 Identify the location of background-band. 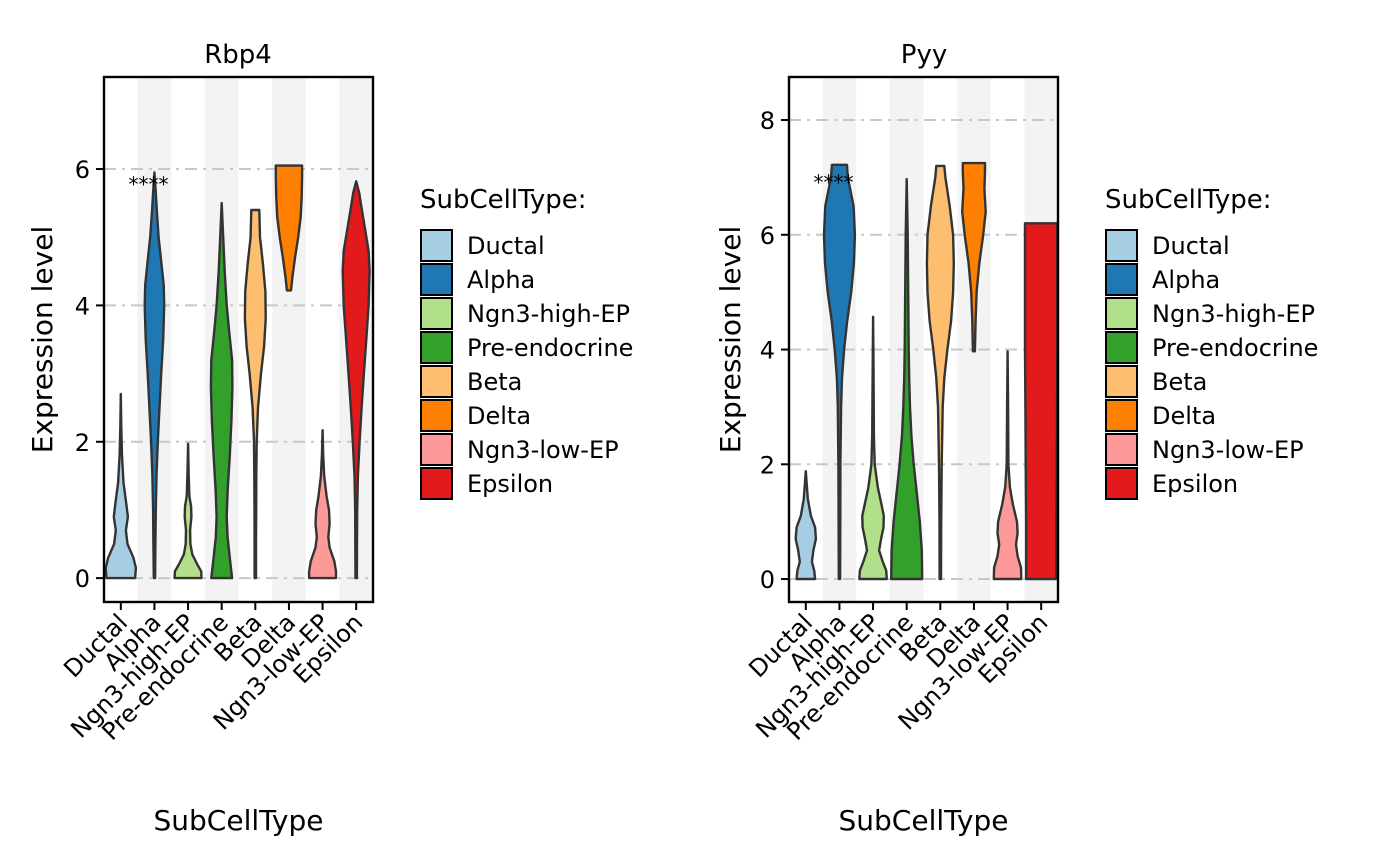
(289, 339).